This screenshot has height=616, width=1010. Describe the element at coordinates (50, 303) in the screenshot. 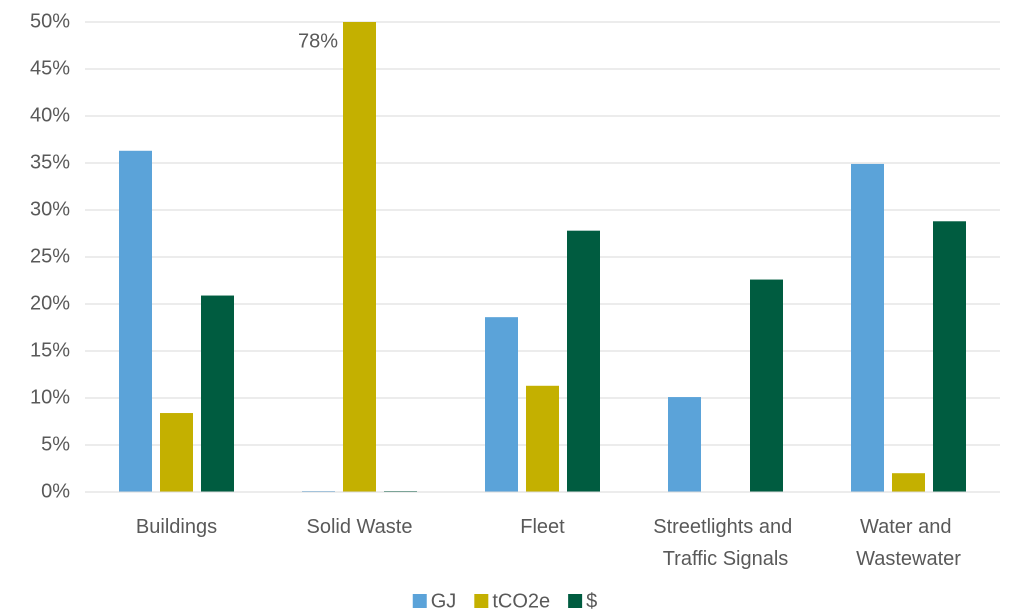

I see `y-tick-label: 20%` at that location.